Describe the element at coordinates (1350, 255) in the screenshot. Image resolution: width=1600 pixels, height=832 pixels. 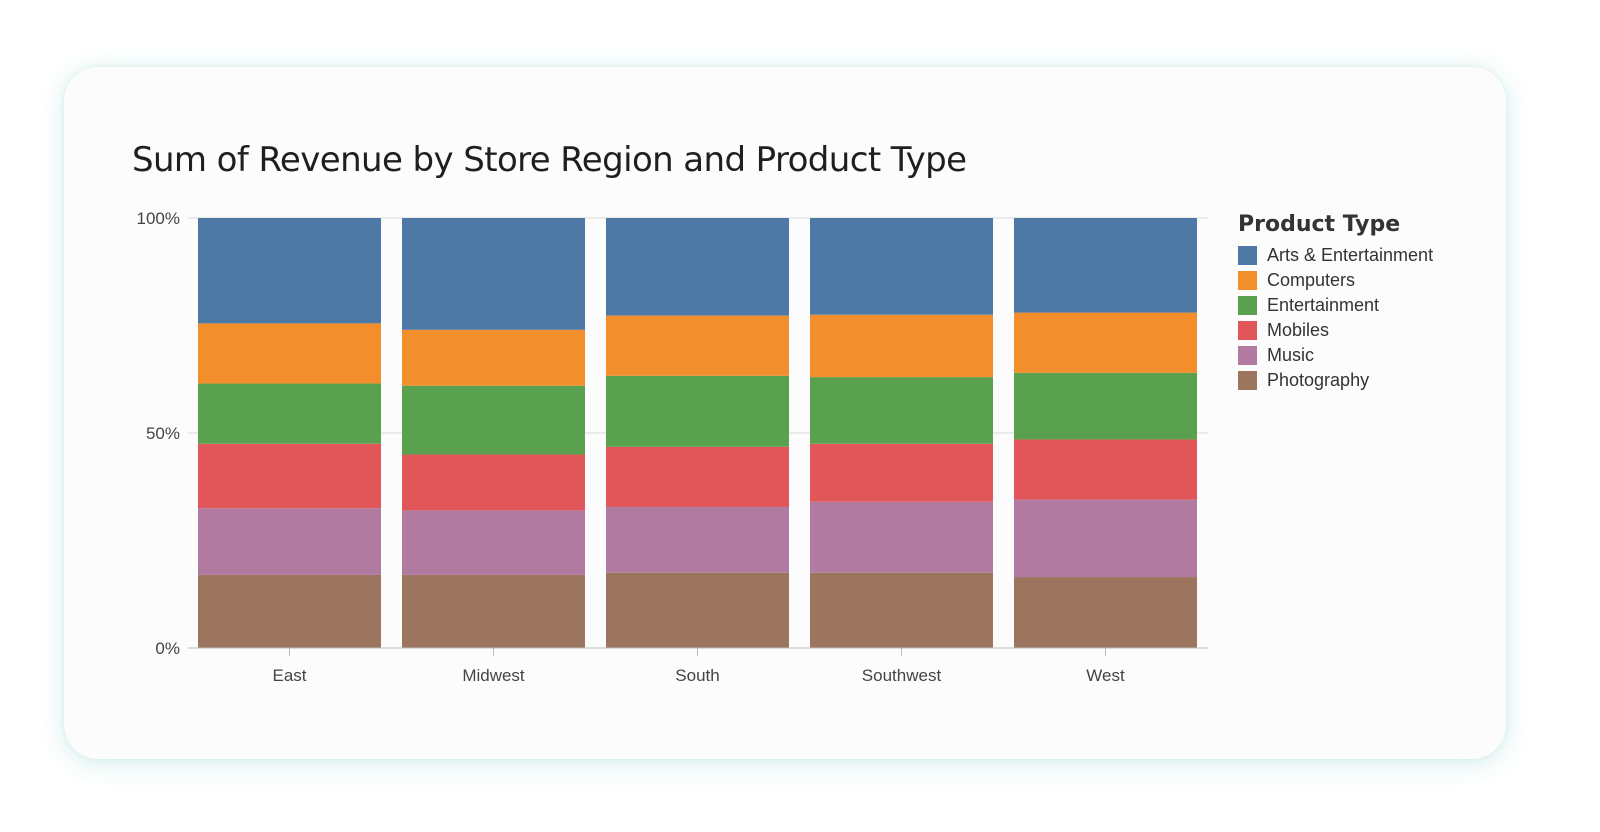
I see `legend-label: Arts & Entertainment` at that location.